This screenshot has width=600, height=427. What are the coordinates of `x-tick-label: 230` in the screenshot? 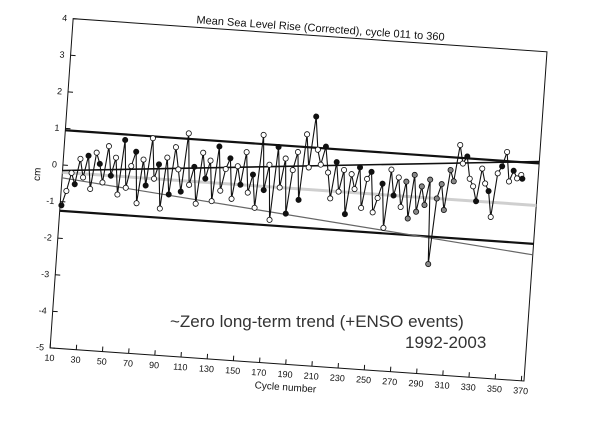 It's located at (338, 377).